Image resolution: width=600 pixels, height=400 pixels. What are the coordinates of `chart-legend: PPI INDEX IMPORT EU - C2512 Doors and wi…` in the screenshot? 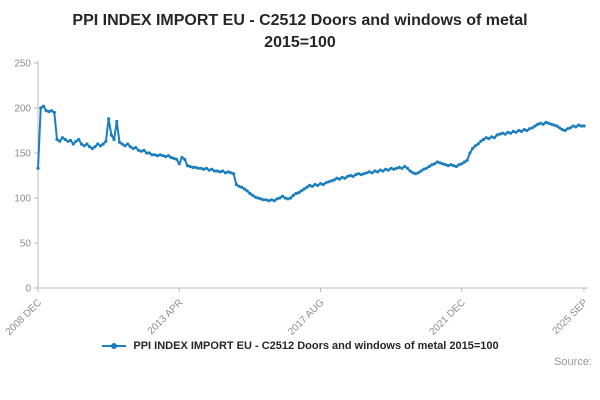 It's located at (300, 346).